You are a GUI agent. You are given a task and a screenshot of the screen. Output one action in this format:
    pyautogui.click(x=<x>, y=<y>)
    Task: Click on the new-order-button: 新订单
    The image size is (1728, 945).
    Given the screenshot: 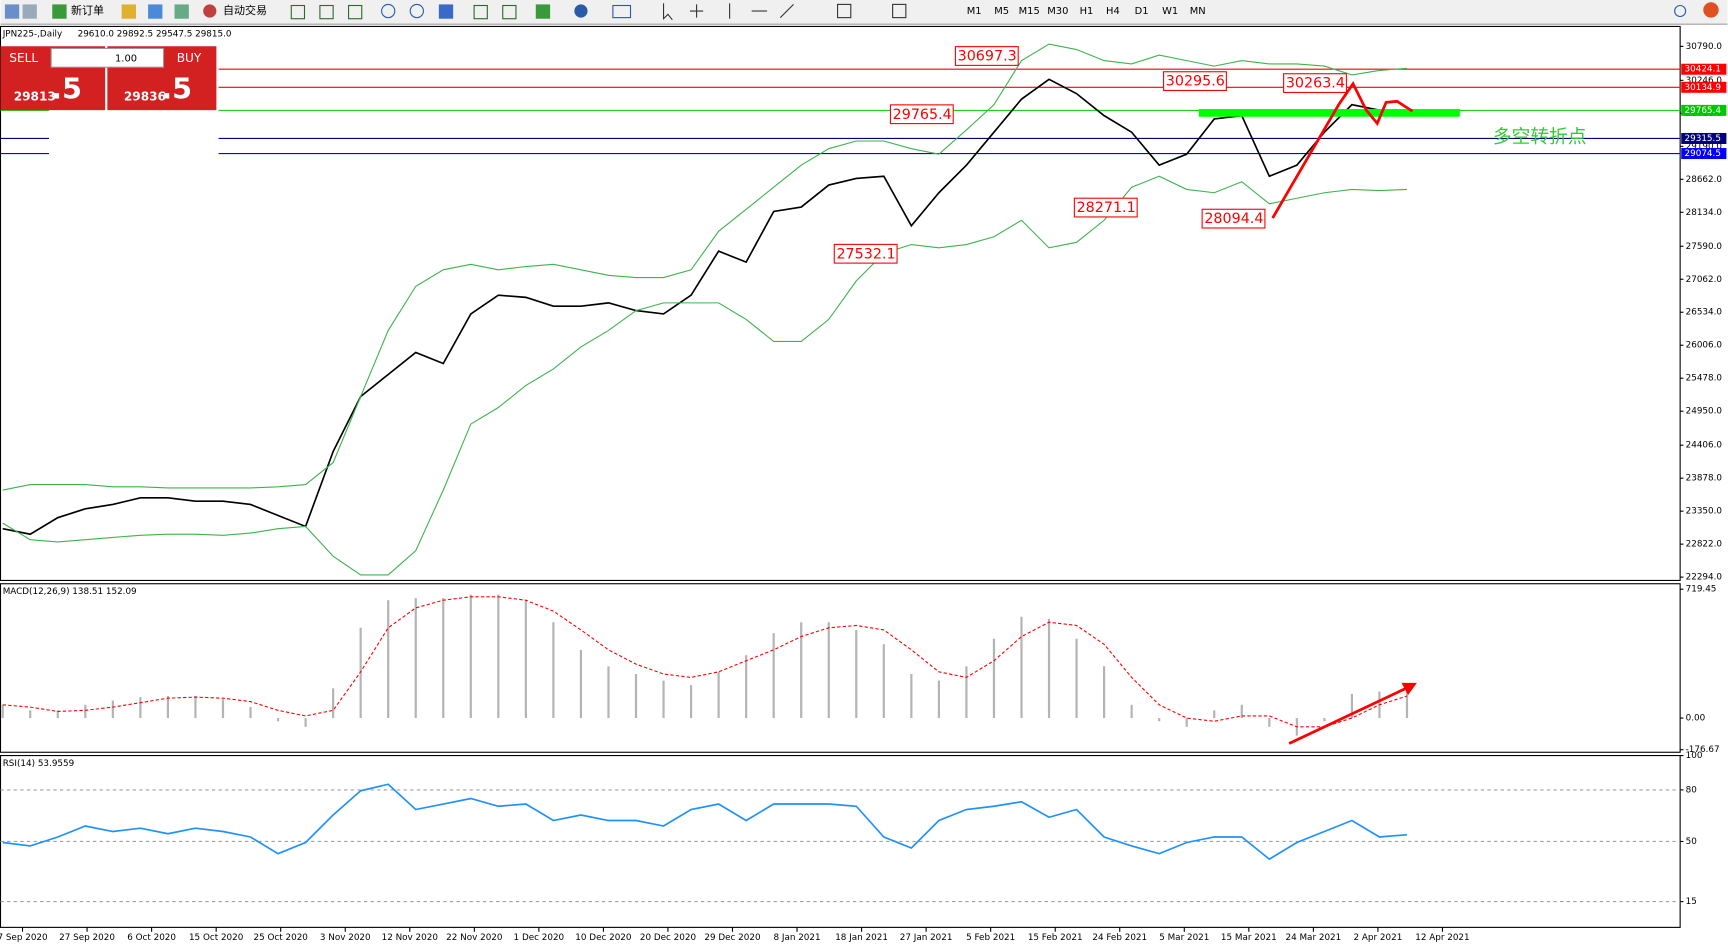 What is the action you would take?
    pyautogui.click(x=87, y=10)
    